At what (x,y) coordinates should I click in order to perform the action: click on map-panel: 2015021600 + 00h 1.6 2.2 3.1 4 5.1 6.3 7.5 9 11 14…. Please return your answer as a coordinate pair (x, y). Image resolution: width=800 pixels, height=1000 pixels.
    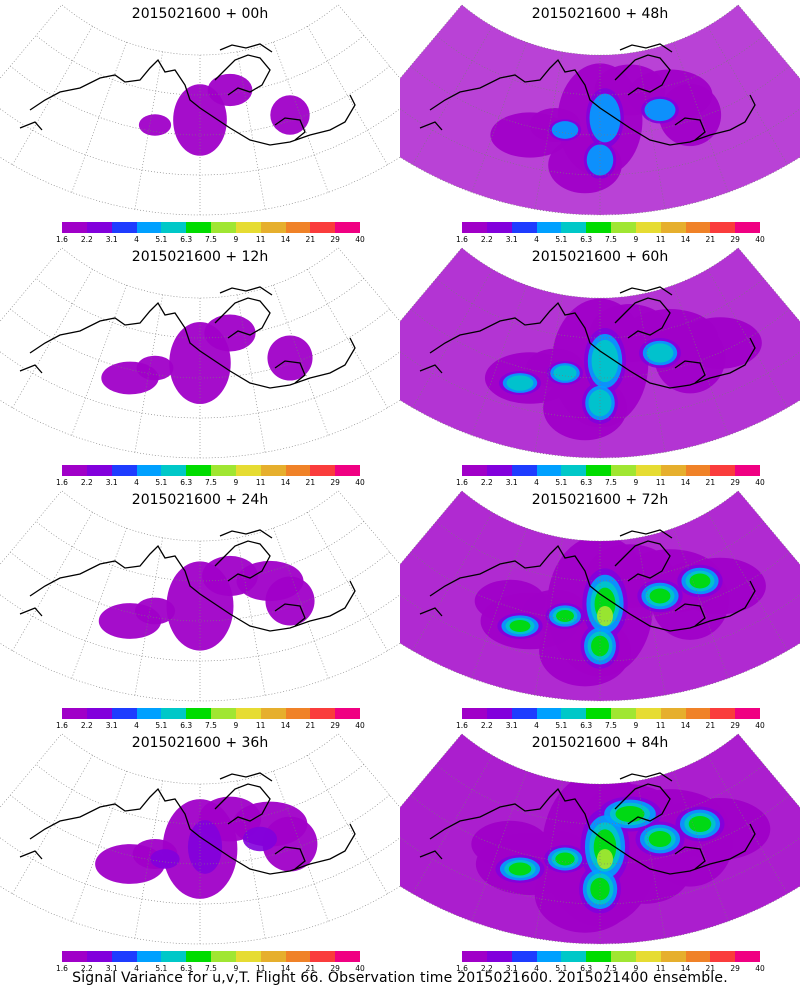
    Looking at the image, I should click on (200, 122).